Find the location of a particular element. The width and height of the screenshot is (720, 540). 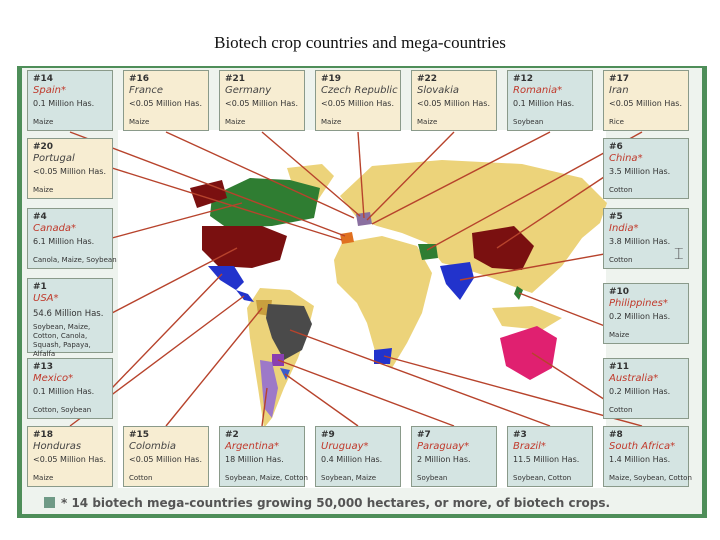

country-name: Germany is located at coordinates (248, 90).